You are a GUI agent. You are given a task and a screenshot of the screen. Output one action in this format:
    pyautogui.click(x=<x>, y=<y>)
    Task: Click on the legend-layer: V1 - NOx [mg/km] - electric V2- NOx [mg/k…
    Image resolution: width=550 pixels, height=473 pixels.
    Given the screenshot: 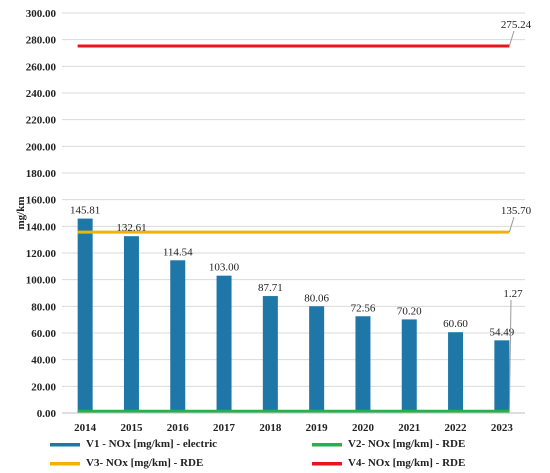 What is the action you would take?
    pyautogui.click(x=257, y=453)
    